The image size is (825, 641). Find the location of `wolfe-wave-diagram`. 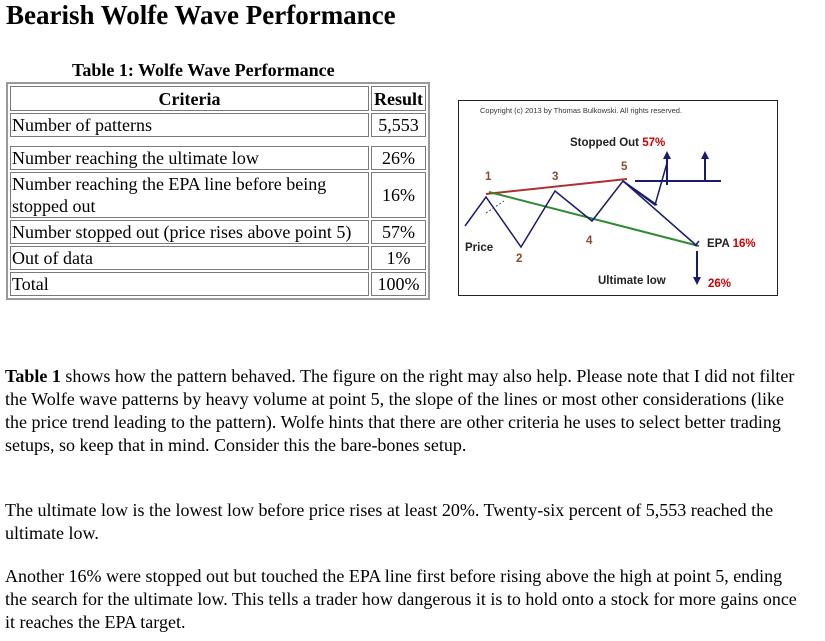

wolfe-wave-diagram is located at coordinates (592, 218).